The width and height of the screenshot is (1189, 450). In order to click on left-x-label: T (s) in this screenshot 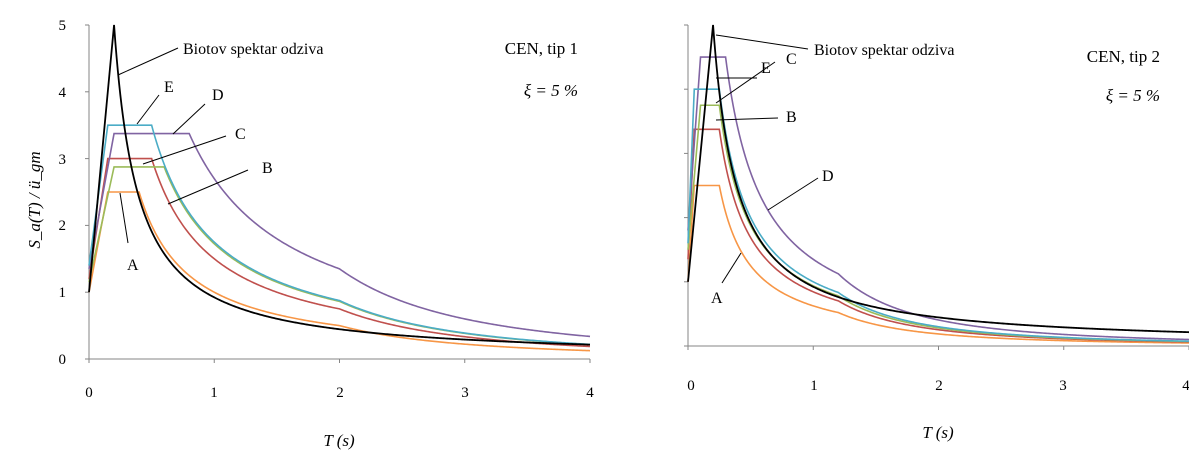, I will do `click(339, 440)`.